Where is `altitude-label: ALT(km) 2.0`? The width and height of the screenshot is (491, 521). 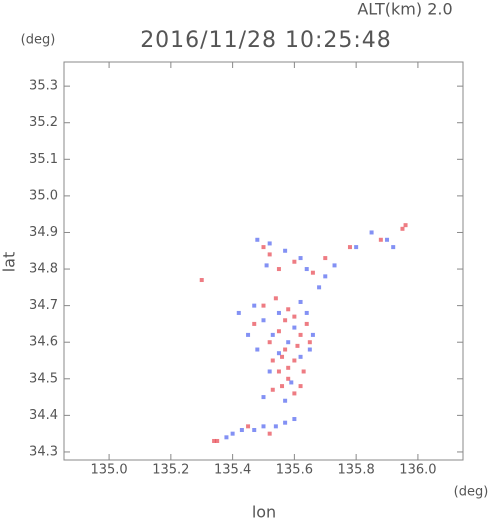
altitude-label: ALT(km) 2.0 is located at coordinates (404, 9).